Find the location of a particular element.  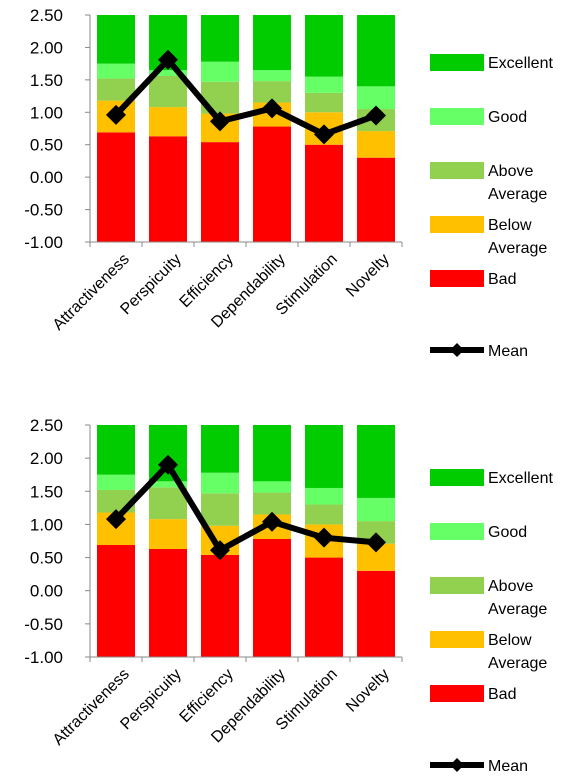

legend-swatch-above-average is located at coordinates (457, 585).